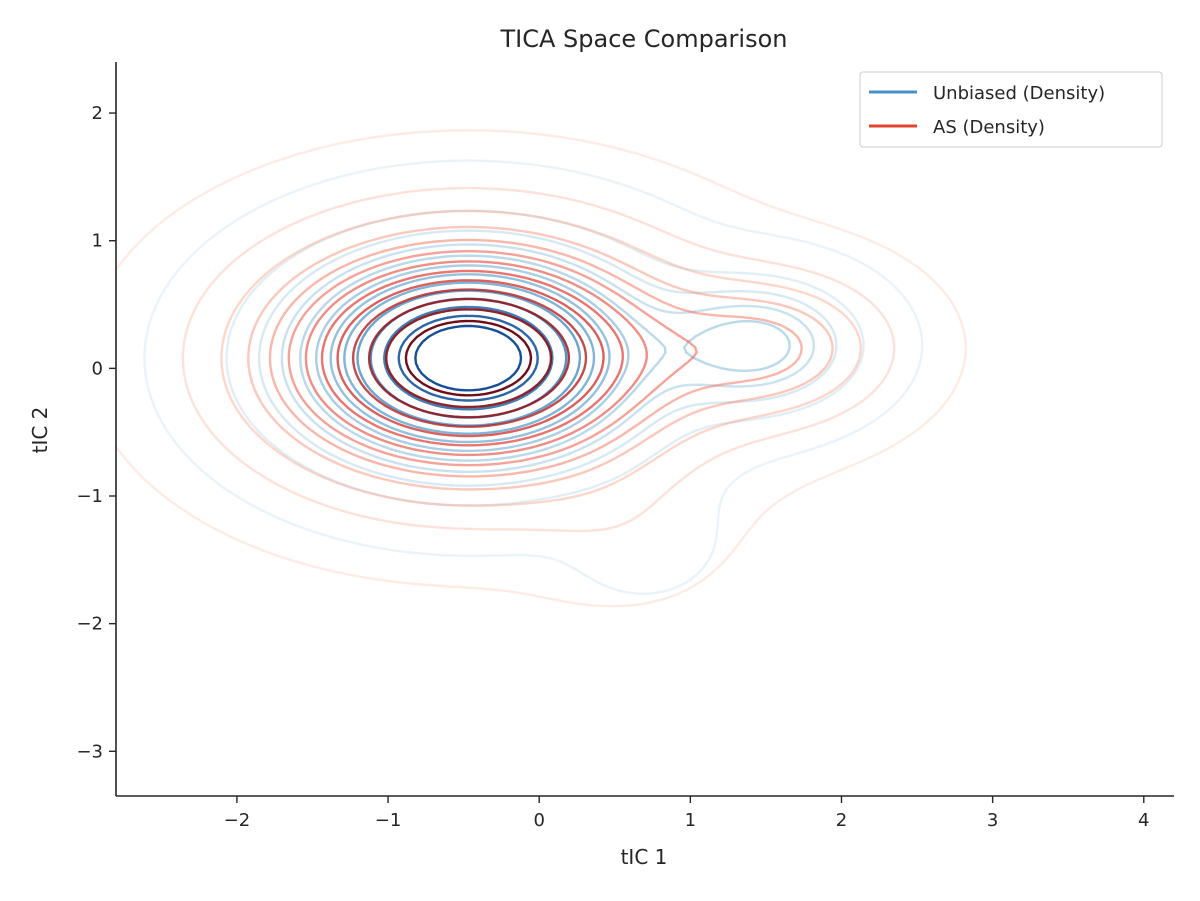 Image resolution: width=1200 pixels, height=901 pixels. What do you see at coordinates (97, 368) in the screenshot?
I see `y-tick-label: 0` at bounding box center [97, 368].